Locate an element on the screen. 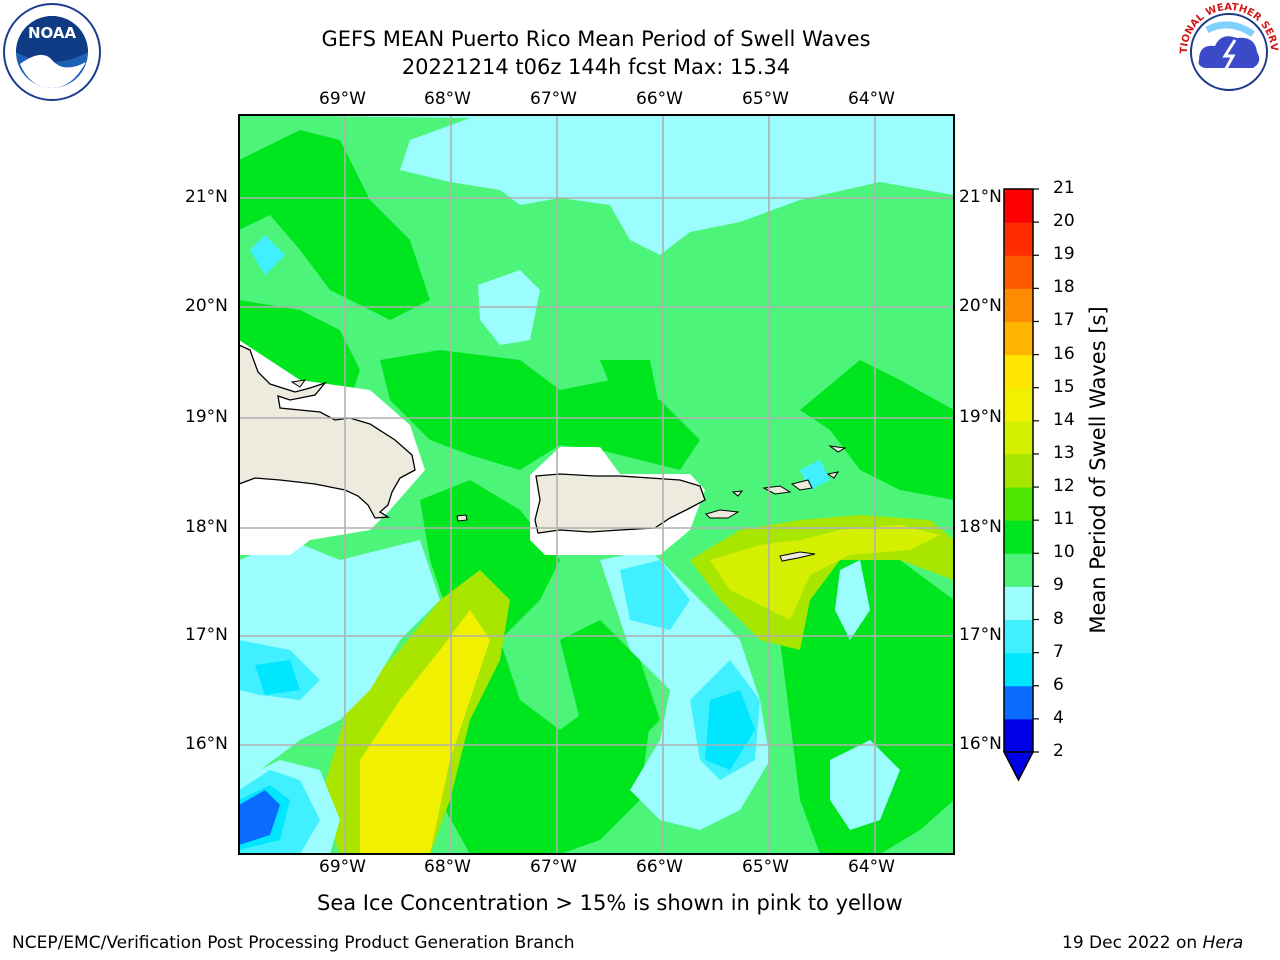 Image resolution: width=1280 pixels, height=960 pixels. contour-yellow-se-core is located at coordinates (825, 572).